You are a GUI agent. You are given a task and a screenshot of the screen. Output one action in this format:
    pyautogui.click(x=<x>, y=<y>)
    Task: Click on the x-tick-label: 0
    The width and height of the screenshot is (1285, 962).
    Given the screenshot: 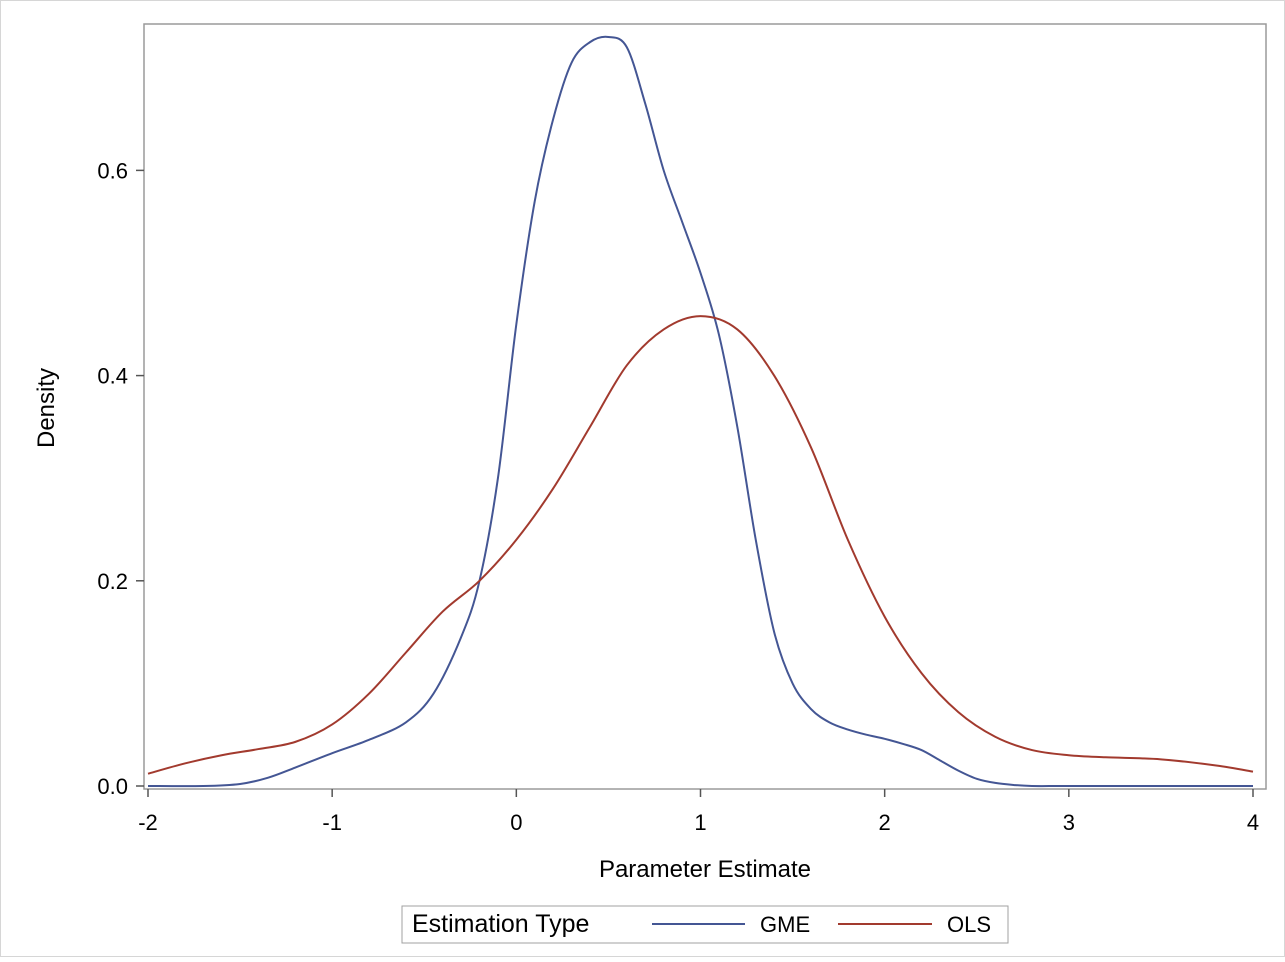 What is the action you would take?
    pyautogui.click(x=516, y=822)
    